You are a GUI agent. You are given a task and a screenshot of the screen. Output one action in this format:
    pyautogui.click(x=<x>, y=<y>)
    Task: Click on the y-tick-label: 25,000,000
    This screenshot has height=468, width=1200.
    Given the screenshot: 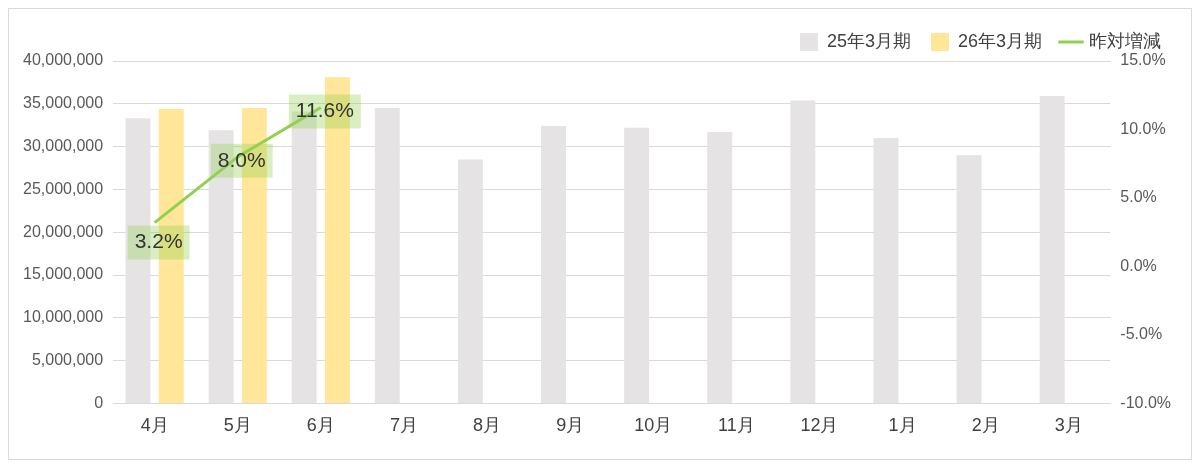 What is the action you would take?
    pyautogui.click(x=63, y=188)
    